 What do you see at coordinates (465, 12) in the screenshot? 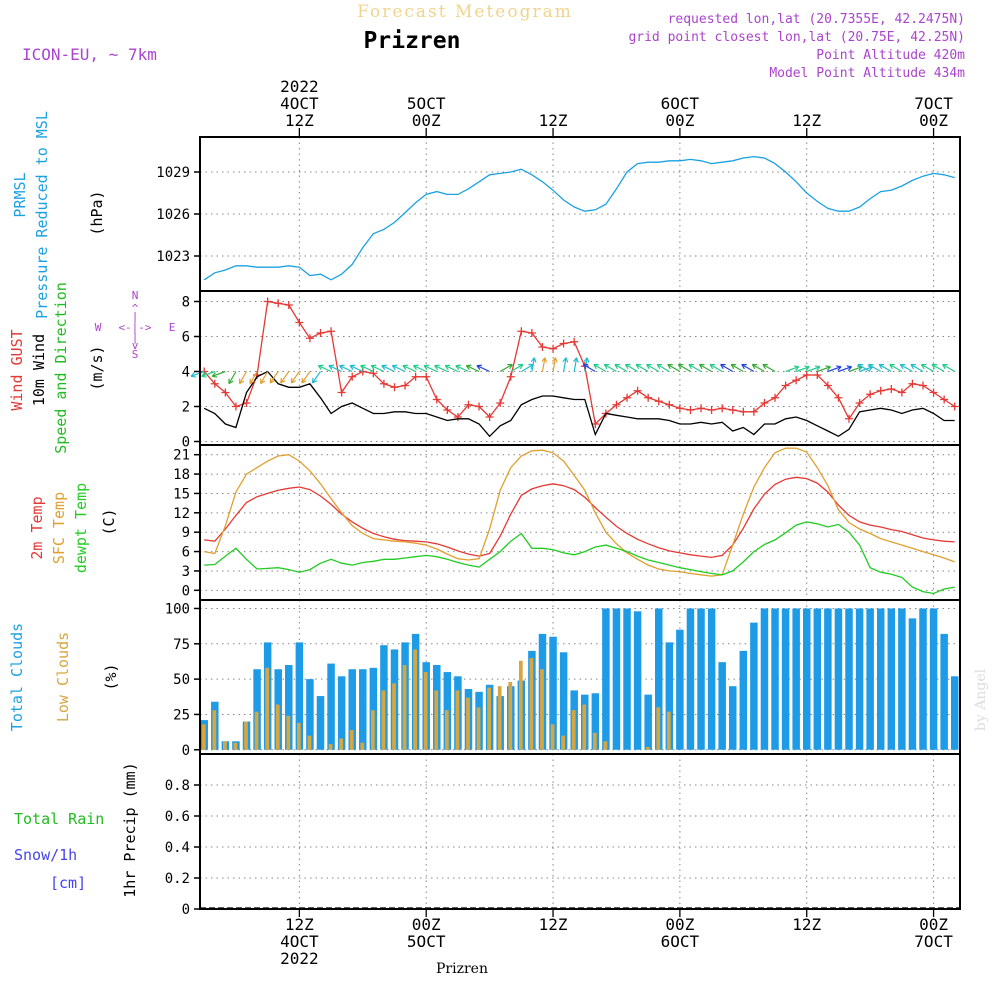
I see `app-title: Forecast Meteogram` at bounding box center [465, 12].